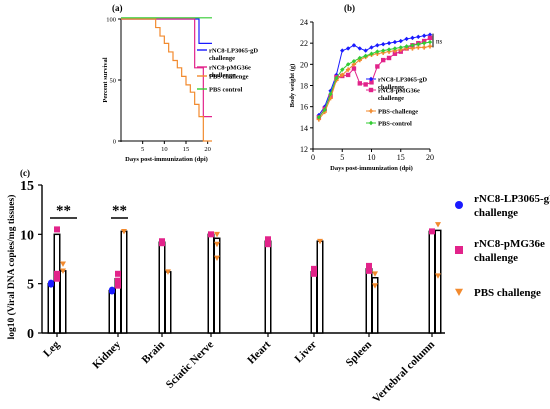 Image resolution: width=550 pixels, height=409 pixels. I want to click on dna-point-rnc8-lp3065-gd-challenge, so click(112, 291).